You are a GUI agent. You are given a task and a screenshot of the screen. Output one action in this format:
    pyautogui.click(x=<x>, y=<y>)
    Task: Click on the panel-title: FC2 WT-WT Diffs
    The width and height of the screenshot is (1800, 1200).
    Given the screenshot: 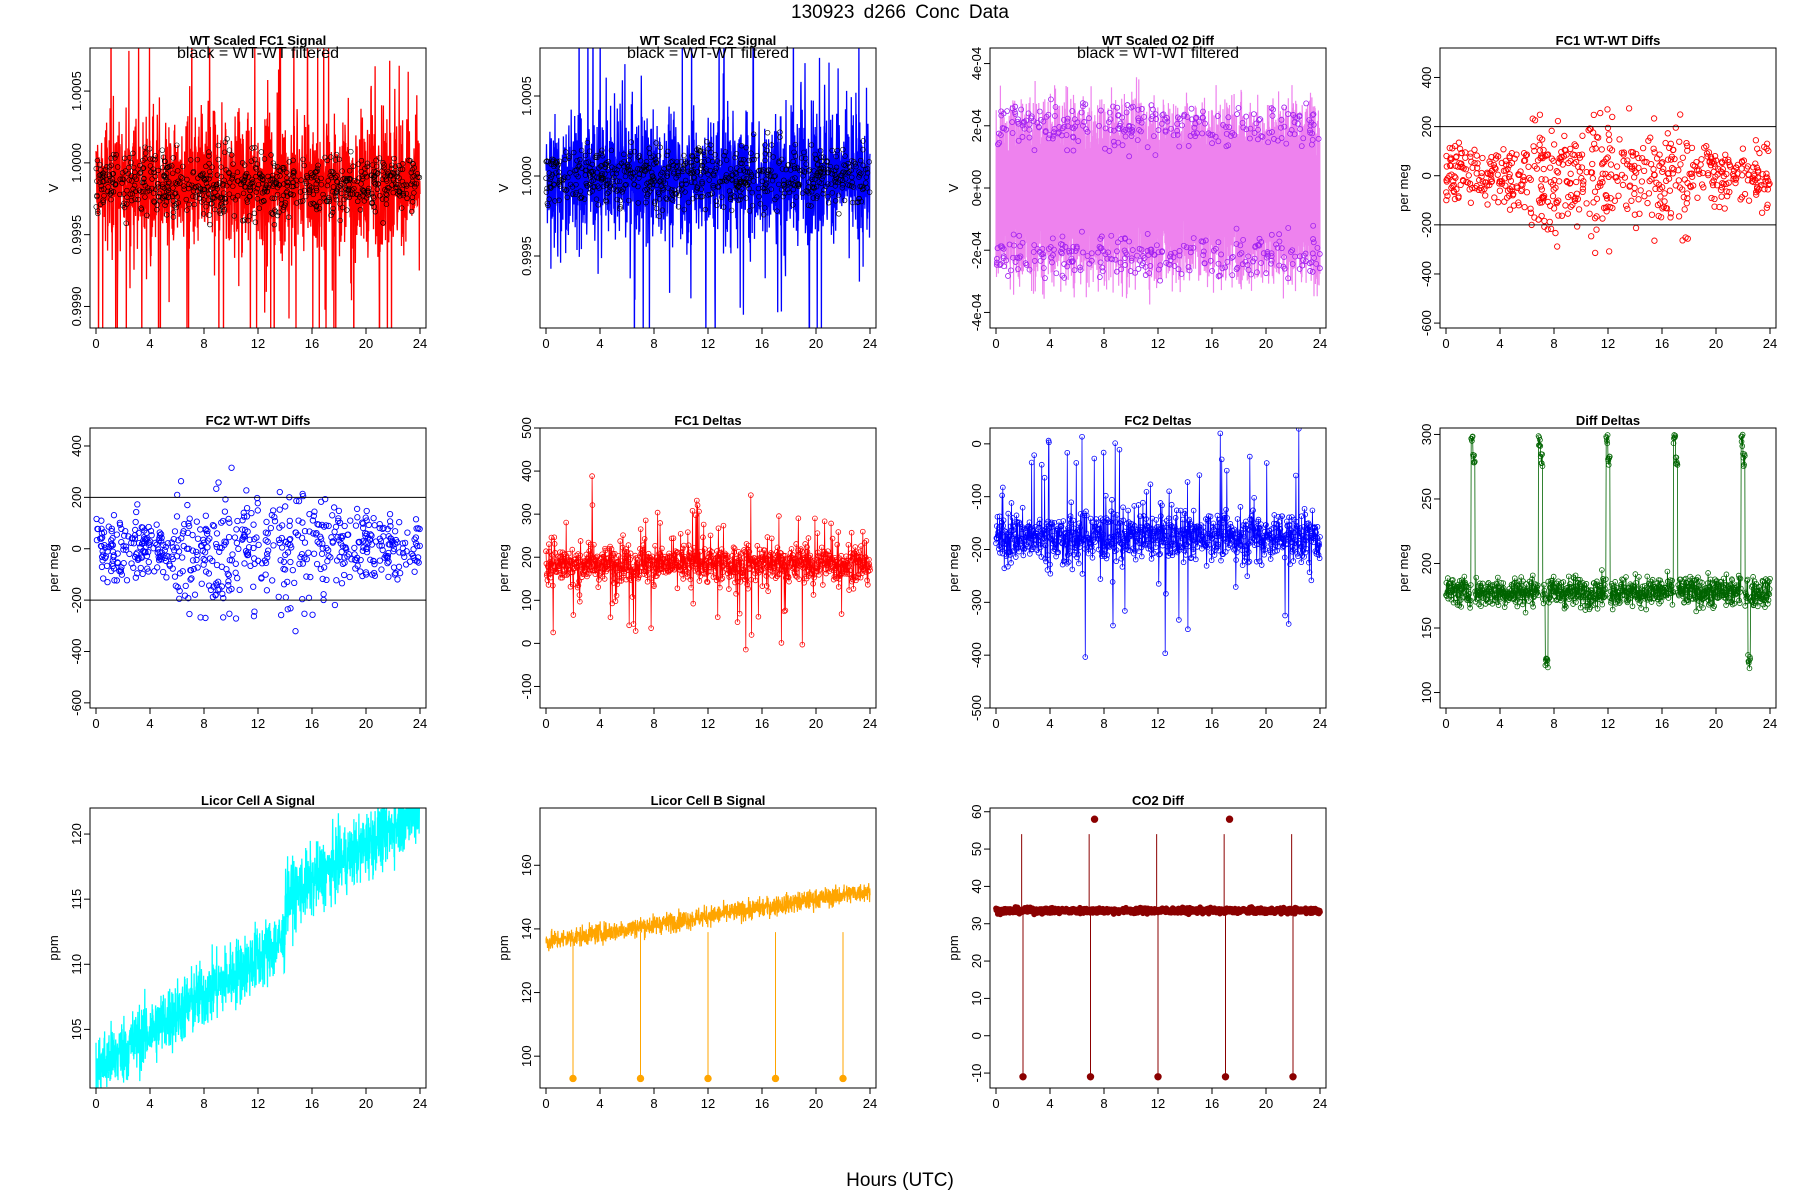 What is the action you would take?
    pyautogui.click(x=258, y=420)
    